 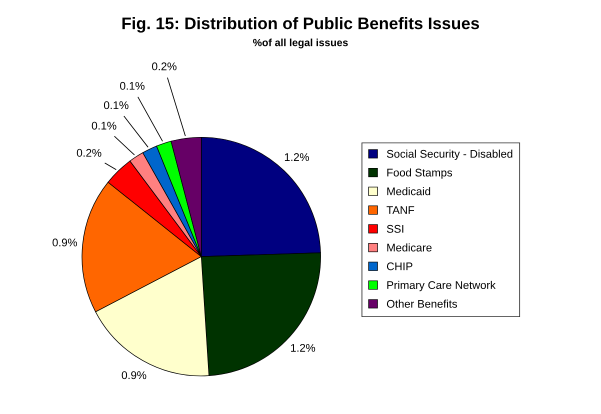 What do you see at coordinates (395, 228) in the screenshot?
I see `legend-label: SSI` at bounding box center [395, 228].